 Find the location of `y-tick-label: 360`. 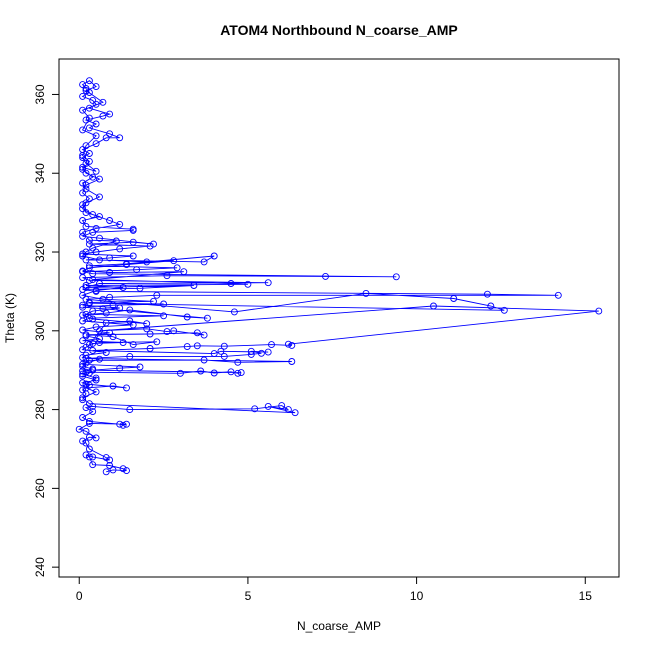

y-tick-label: 360 is located at coordinates (40, 94).